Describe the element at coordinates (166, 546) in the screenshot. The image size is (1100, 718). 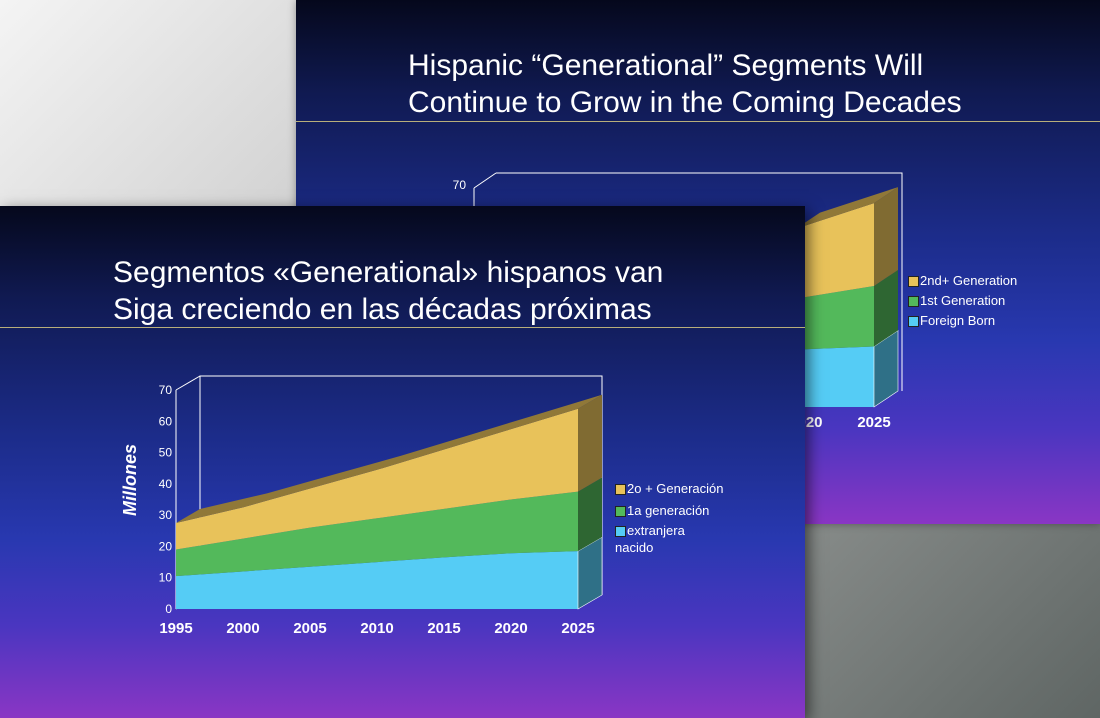
I see `y-tick-label: 20` at that location.